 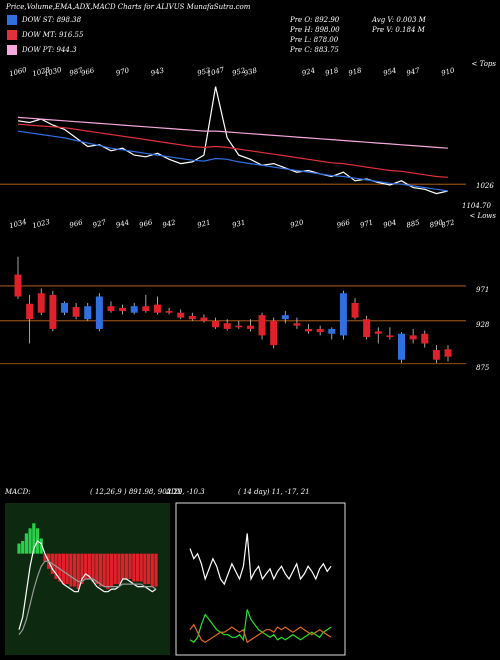 I want to click on peak-label: 952, so click(x=239, y=71).